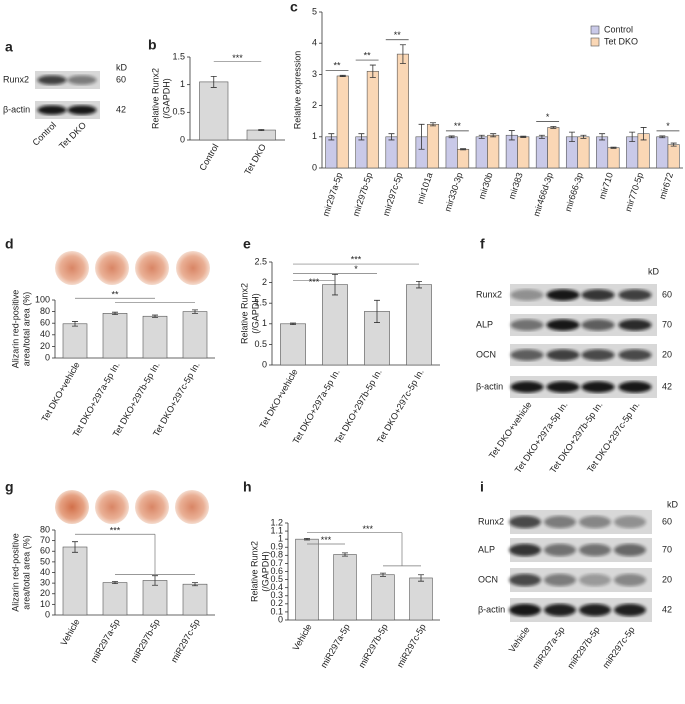  Describe the element at coordinates (9, 487) in the screenshot. I see `panel-label: g` at that location.